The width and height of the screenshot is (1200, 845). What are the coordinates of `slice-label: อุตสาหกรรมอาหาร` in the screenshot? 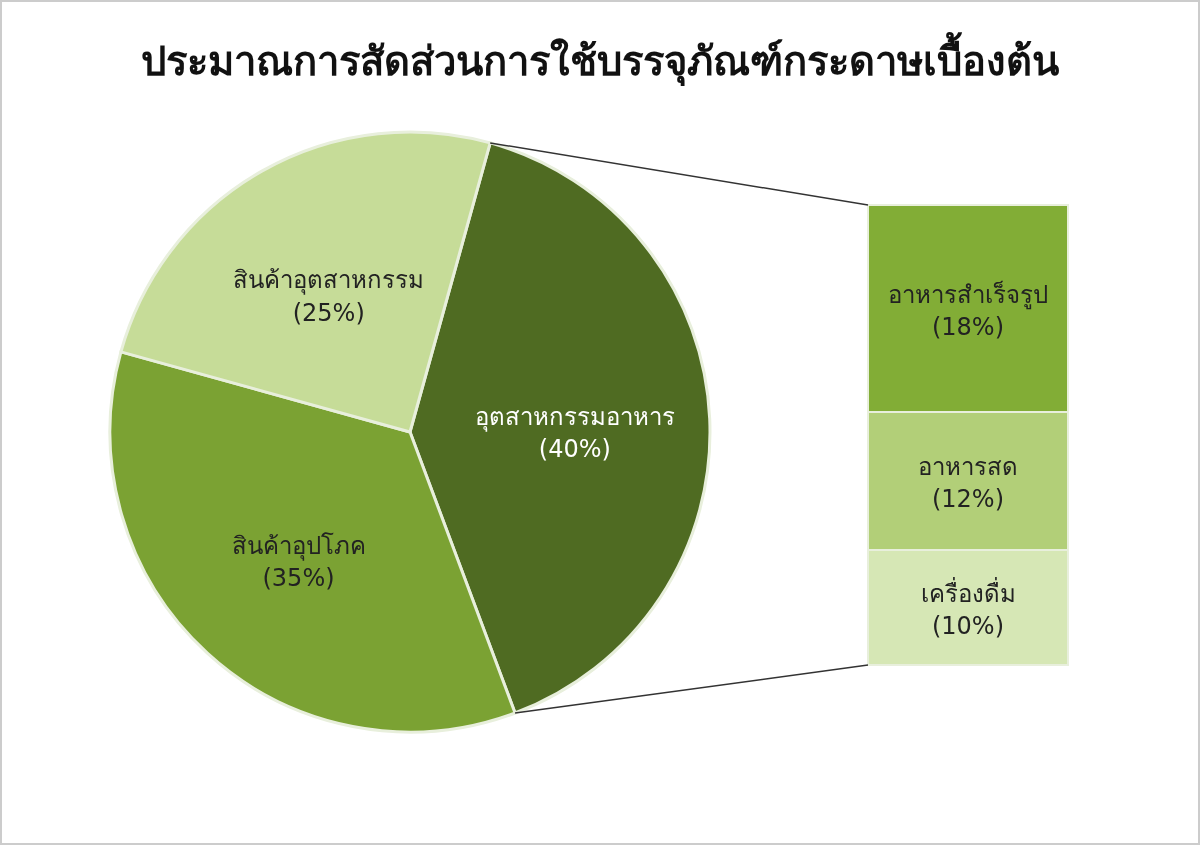 It's located at (574, 417).